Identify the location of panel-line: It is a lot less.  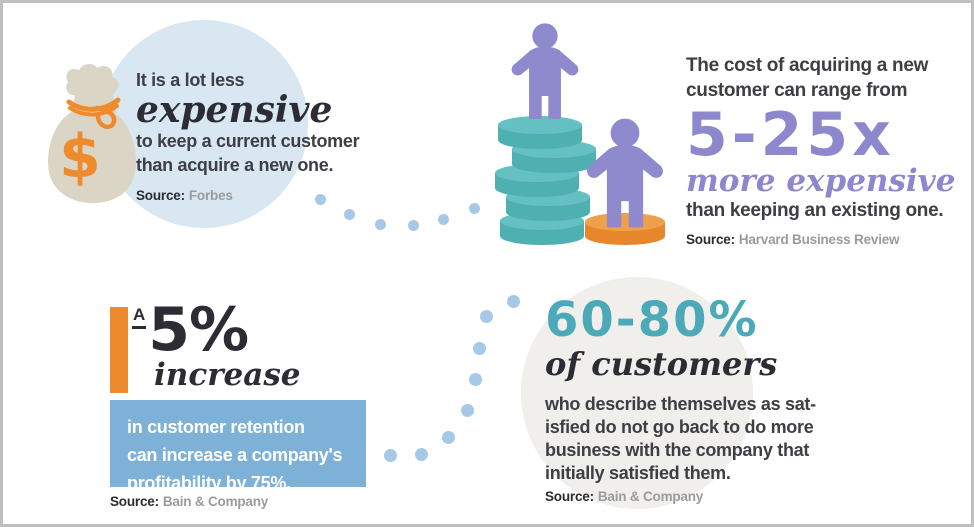
(190, 80).